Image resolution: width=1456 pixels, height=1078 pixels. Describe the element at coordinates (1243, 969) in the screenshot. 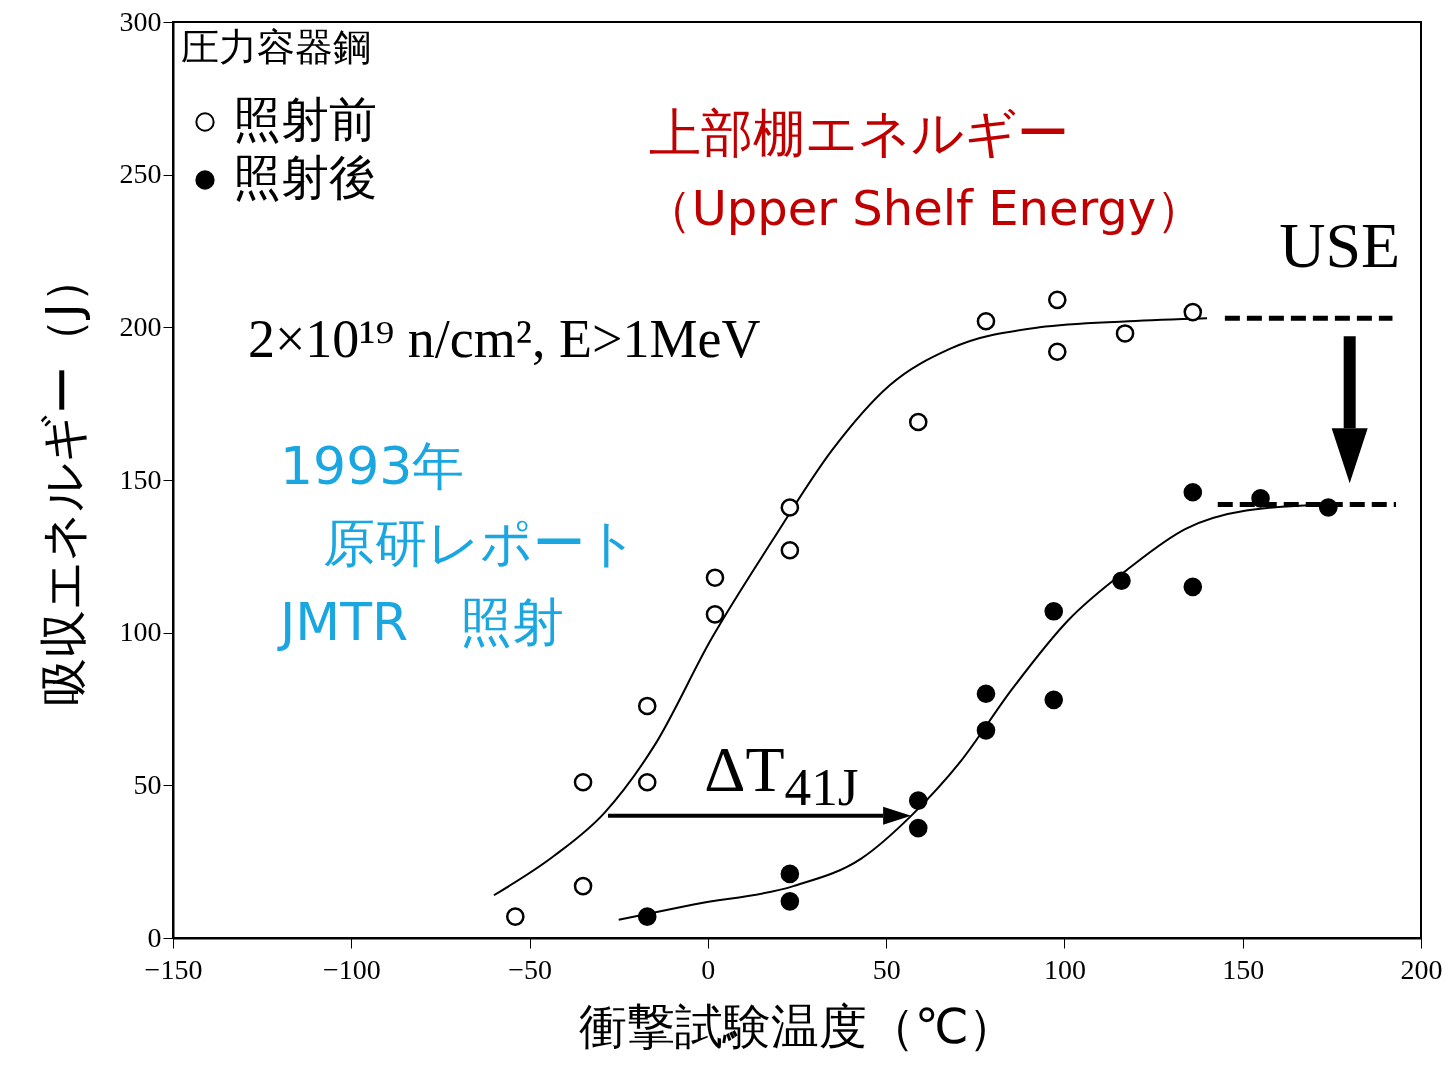

I see `x-tick-label: 150` at that location.